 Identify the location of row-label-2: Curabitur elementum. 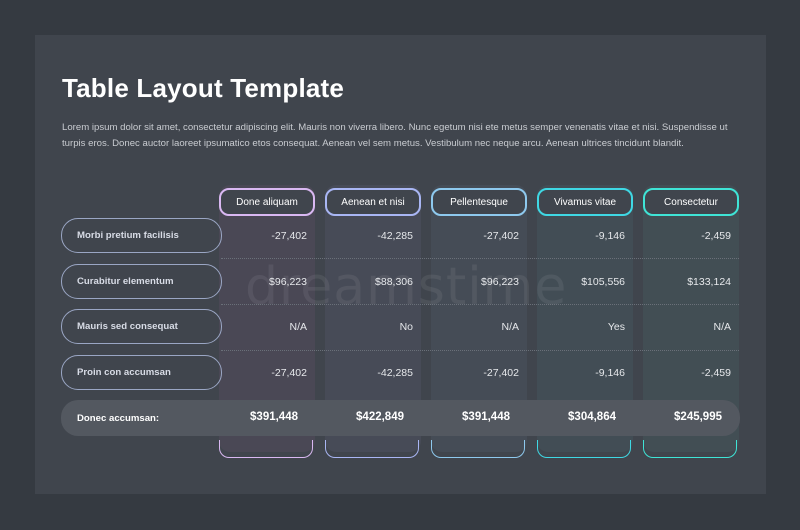
(141, 281).